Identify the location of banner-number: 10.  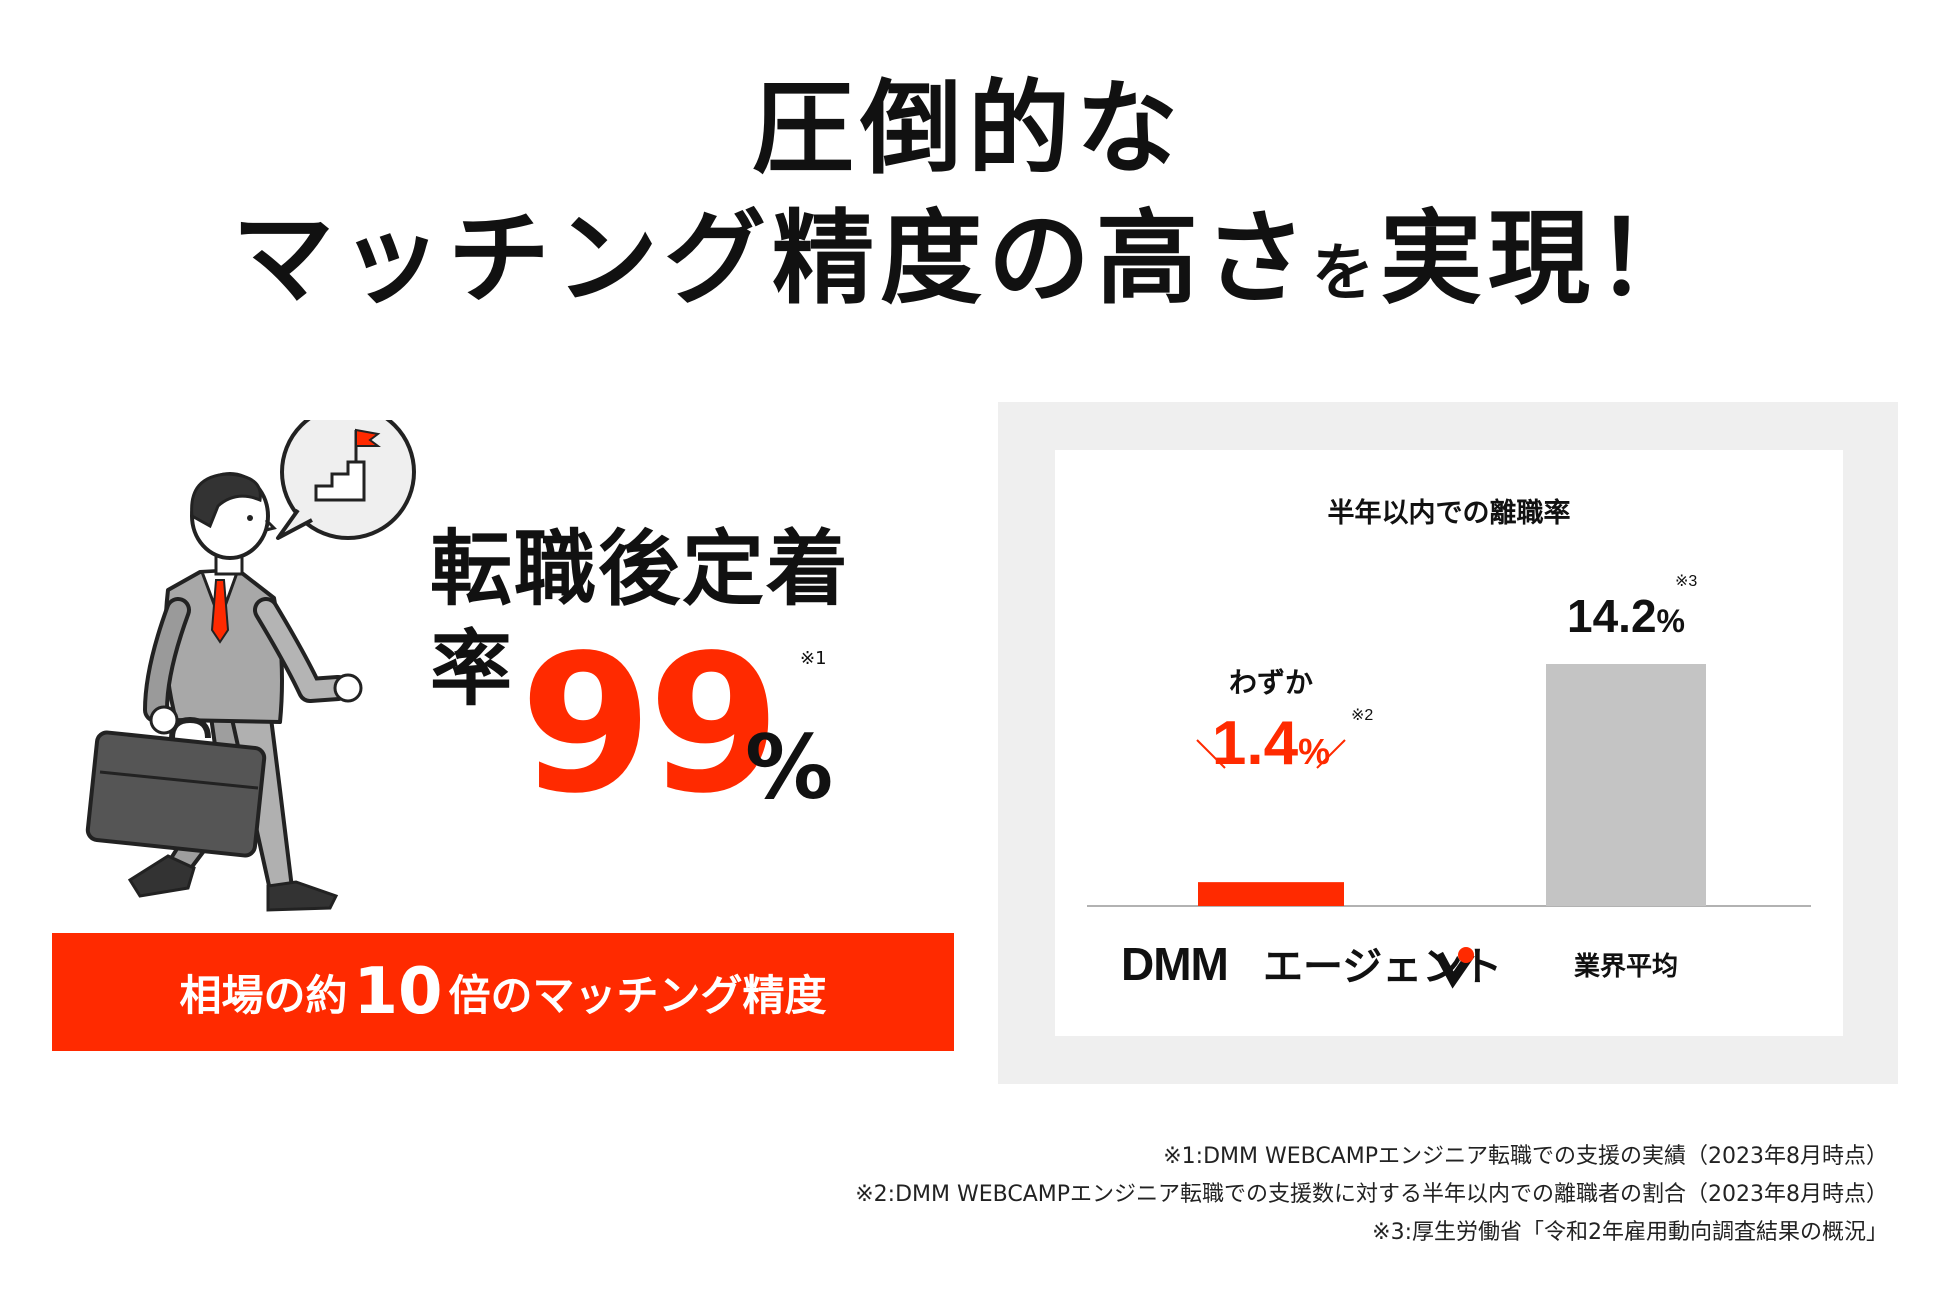
(398, 992).